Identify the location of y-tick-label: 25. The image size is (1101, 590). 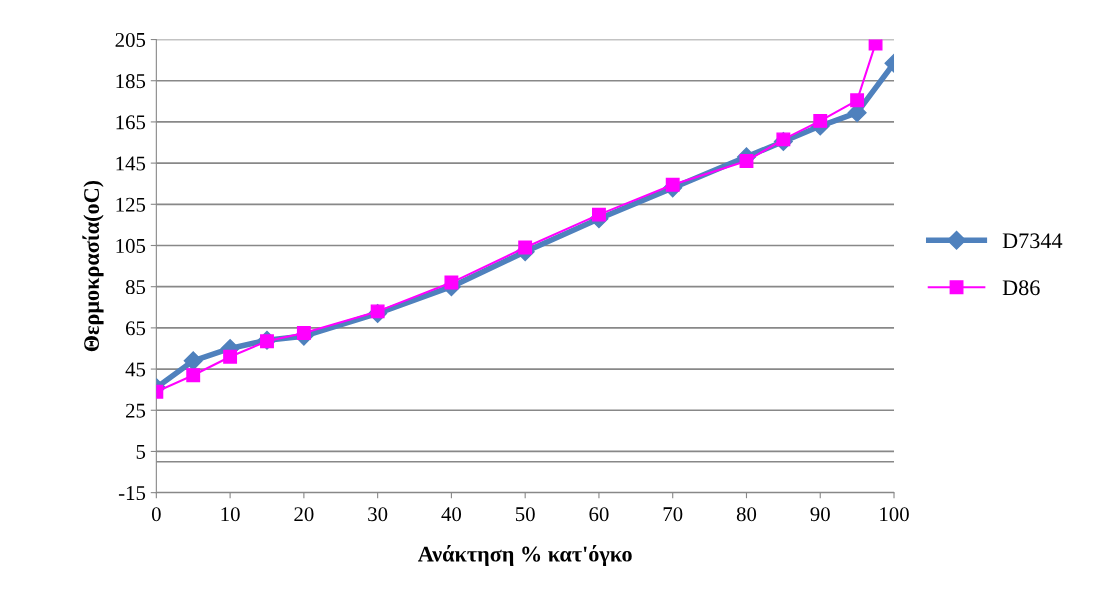
(136, 410).